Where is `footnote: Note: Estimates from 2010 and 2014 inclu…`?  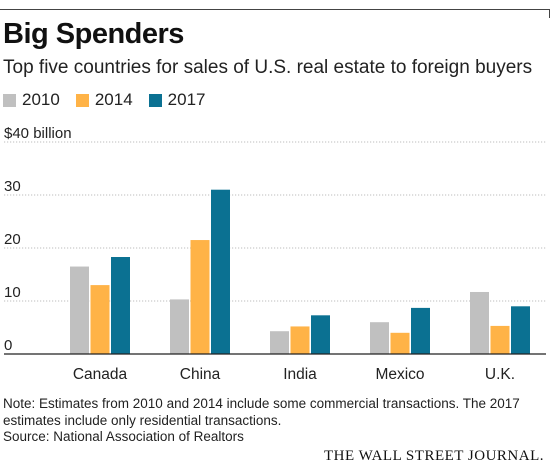
footnote: Note: Estimates from 2010 and 2014 inclu… is located at coordinates (261, 412).